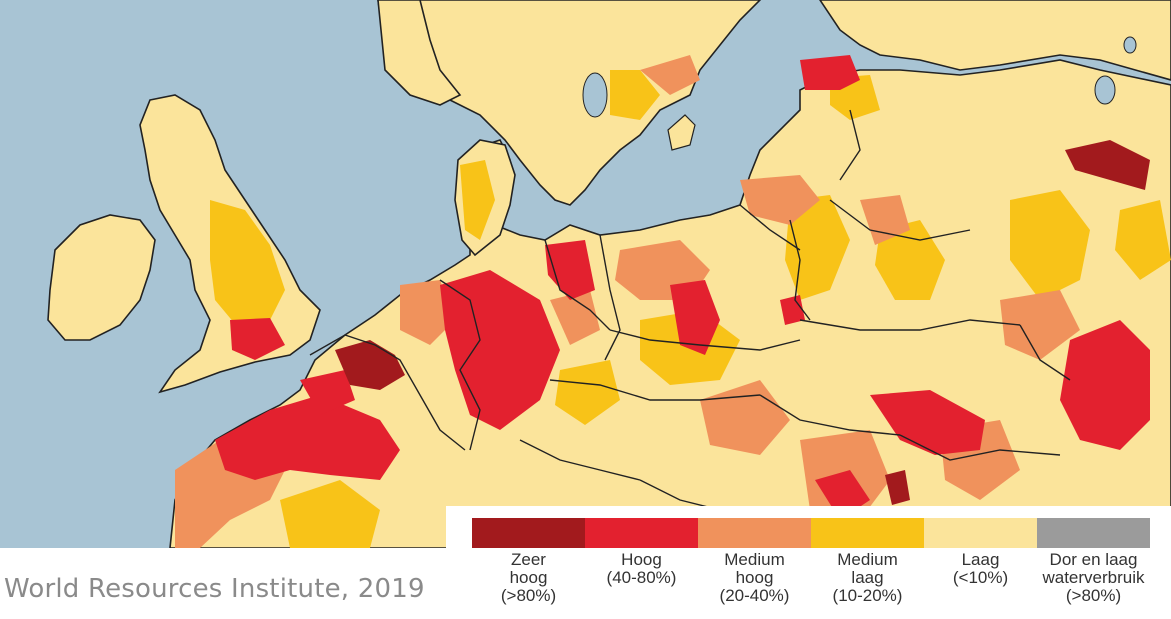 The height and width of the screenshot is (619, 1171). I want to click on legend-label: Medium laag (10-20%), so click(867, 577).